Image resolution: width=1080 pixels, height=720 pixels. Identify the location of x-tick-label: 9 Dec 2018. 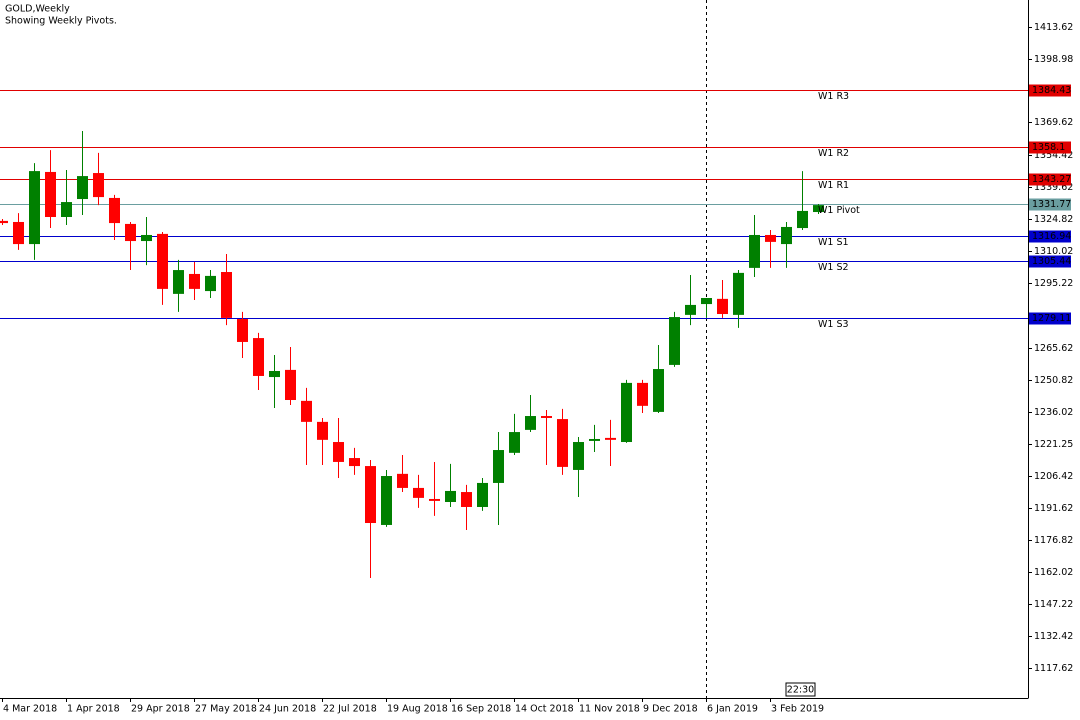
(670, 709).